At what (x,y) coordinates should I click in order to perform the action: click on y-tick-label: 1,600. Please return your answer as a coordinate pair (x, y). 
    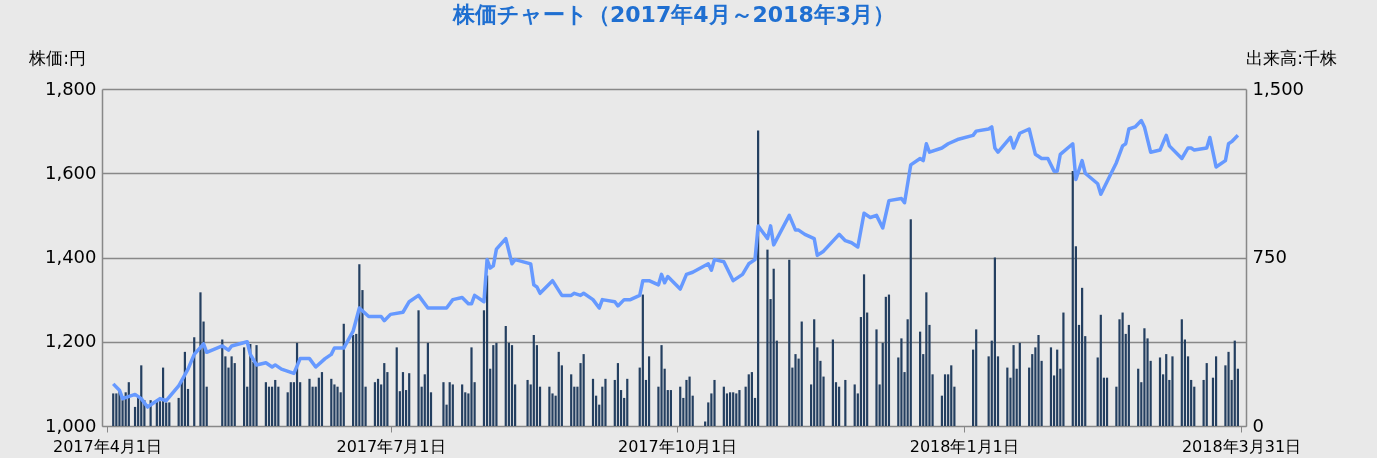
    Looking at the image, I should click on (70, 172).